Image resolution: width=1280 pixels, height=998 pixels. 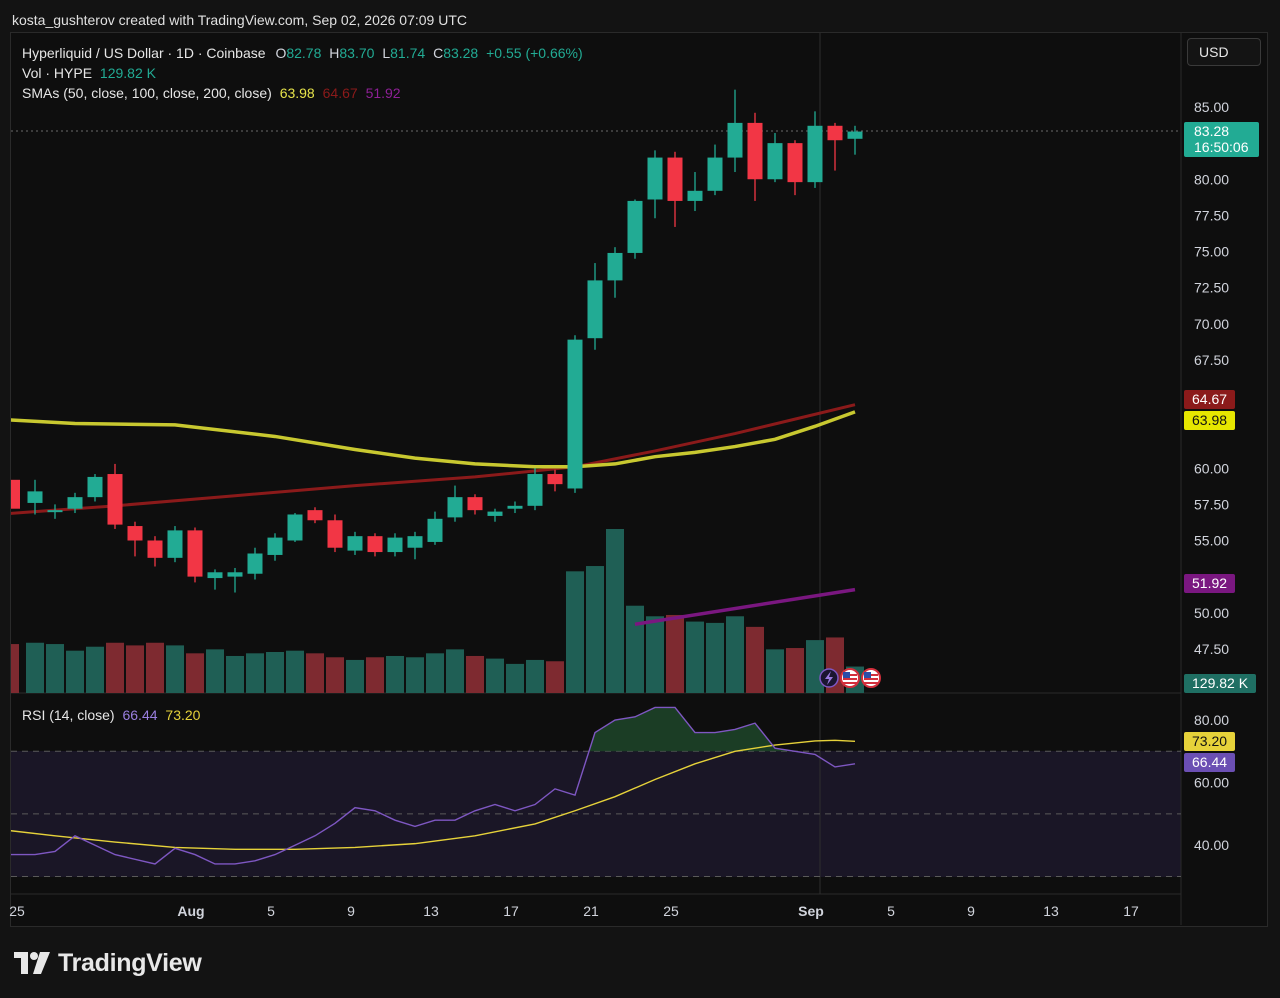 I want to click on volume-bars, so click(x=437, y=611).